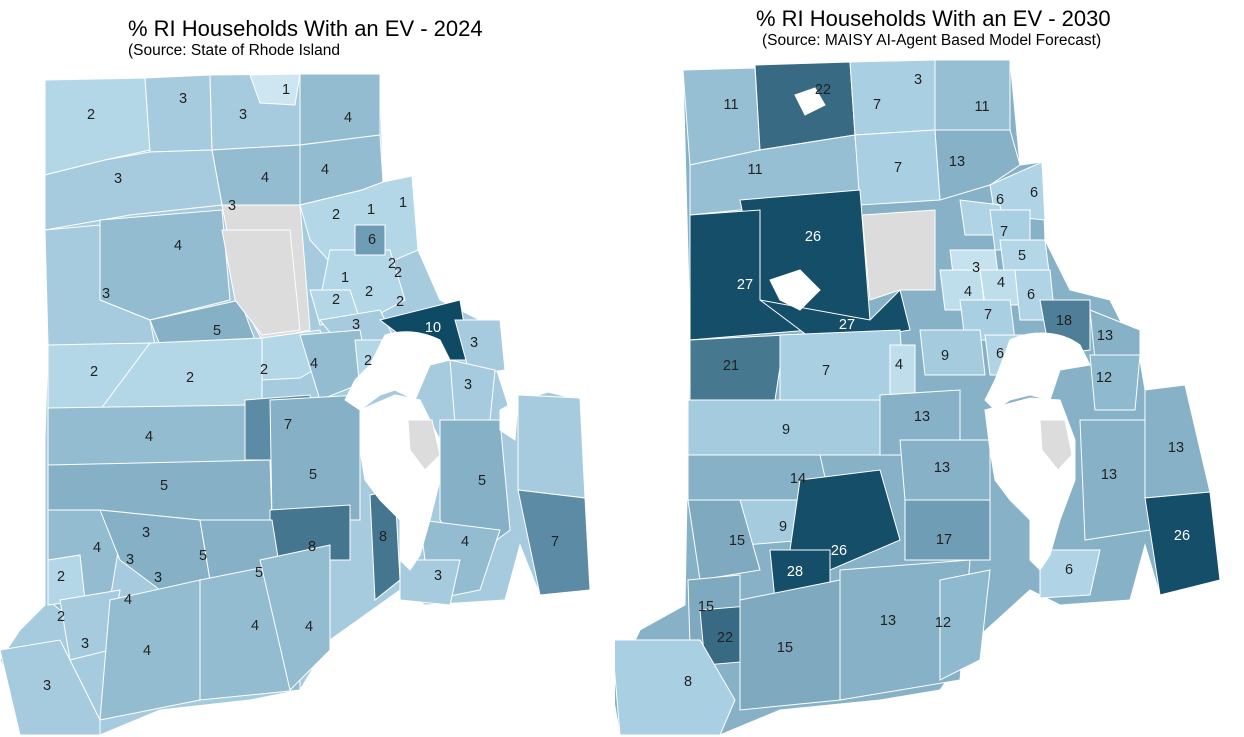 This screenshot has width=1244, height=737. What do you see at coordinates (725, 638) in the screenshot?
I see `town-value-label: 22` at bounding box center [725, 638].